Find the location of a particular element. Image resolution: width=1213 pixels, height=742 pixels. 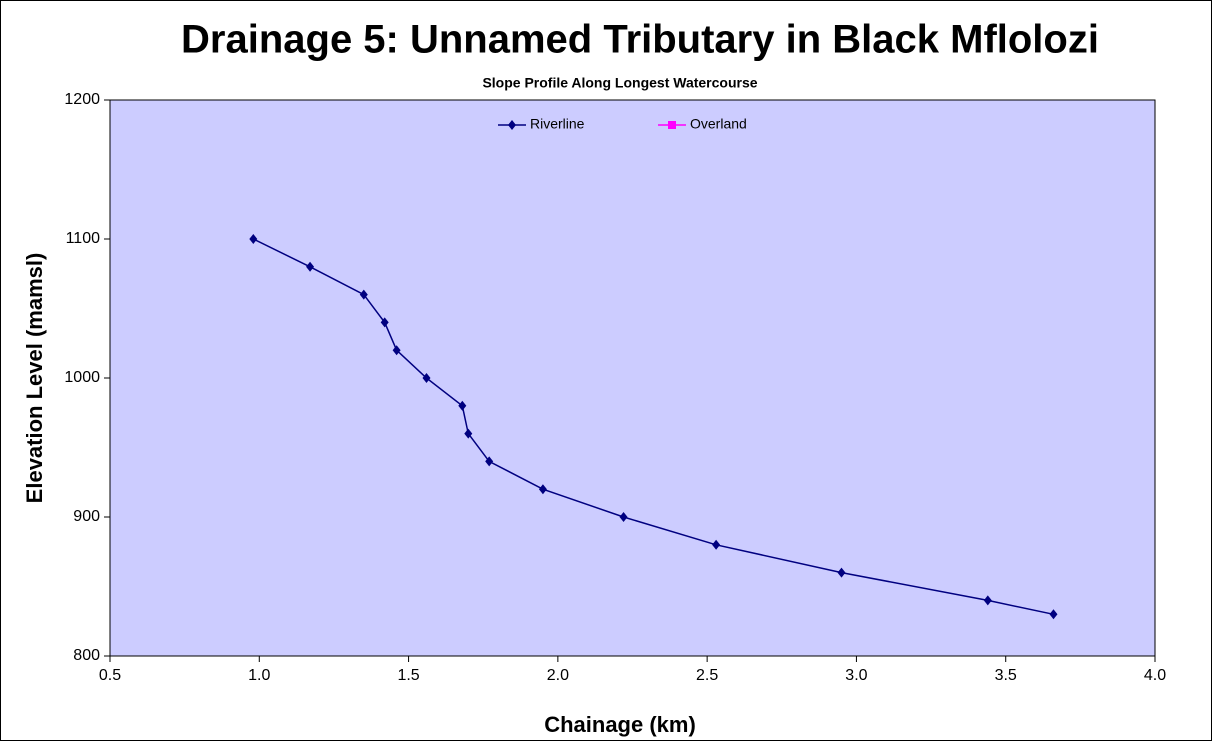

y-tick-label: 1100 is located at coordinates (83, 238).